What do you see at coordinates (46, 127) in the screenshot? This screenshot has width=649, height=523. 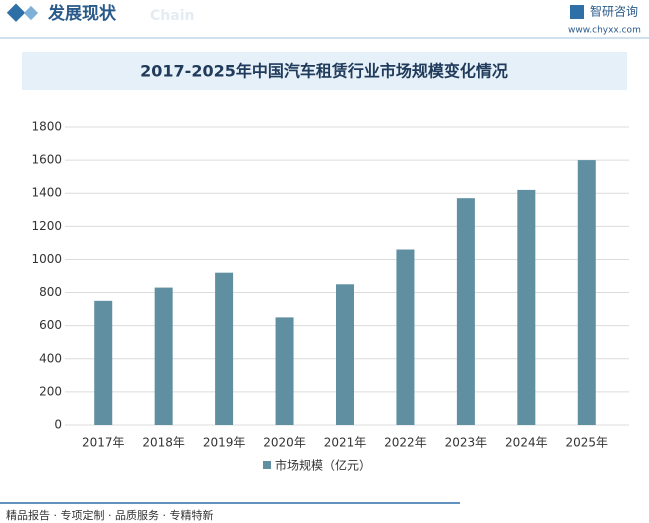 I see `y-tick-label: 1800` at bounding box center [46, 127].